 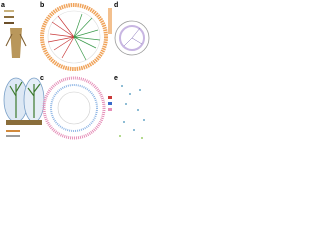 What do you see at coordinates (42, 78) in the screenshot?
I see `panel-label: c` at bounding box center [42, 78].